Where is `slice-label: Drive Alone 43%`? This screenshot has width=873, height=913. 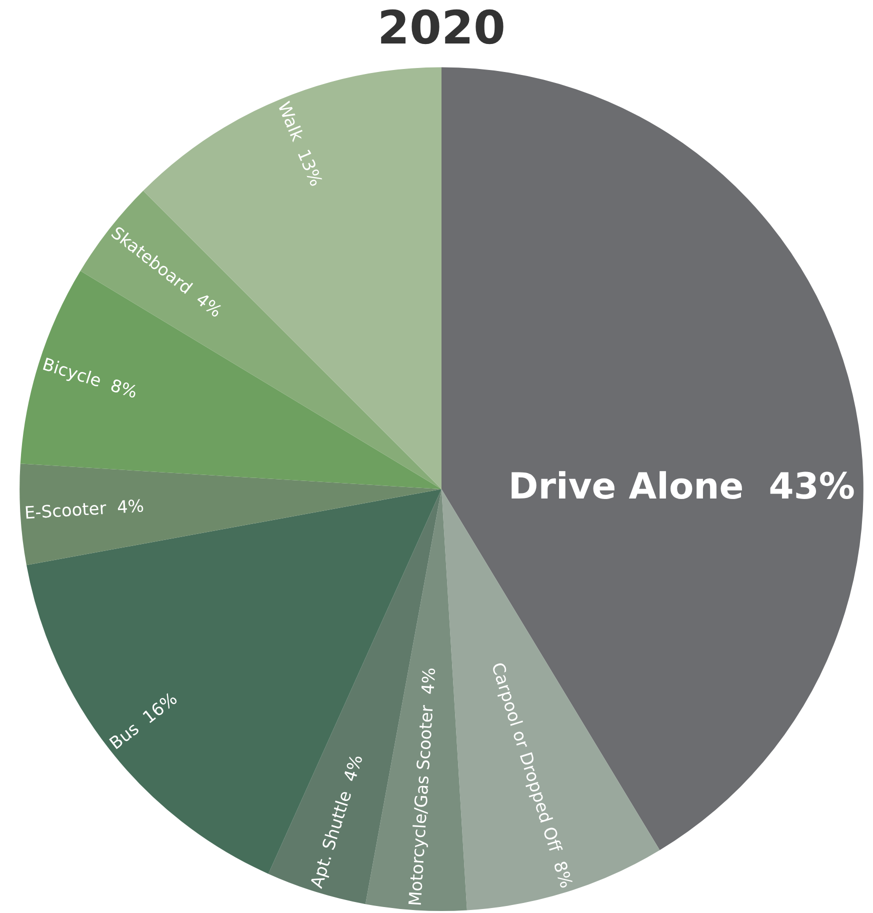 slice-label: Drive Alone 43% is located at coordinates (681, 487).